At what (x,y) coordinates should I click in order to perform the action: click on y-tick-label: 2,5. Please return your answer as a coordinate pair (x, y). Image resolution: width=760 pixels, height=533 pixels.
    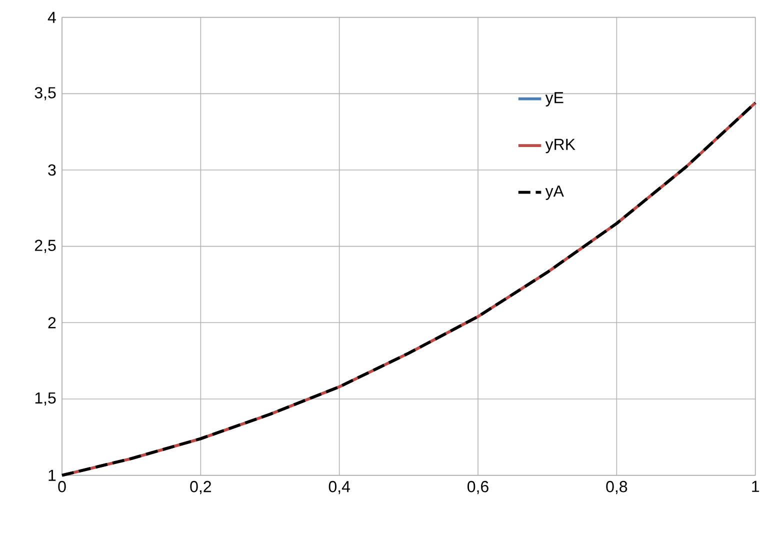
    Looking at the image, I should click on (45, 246).